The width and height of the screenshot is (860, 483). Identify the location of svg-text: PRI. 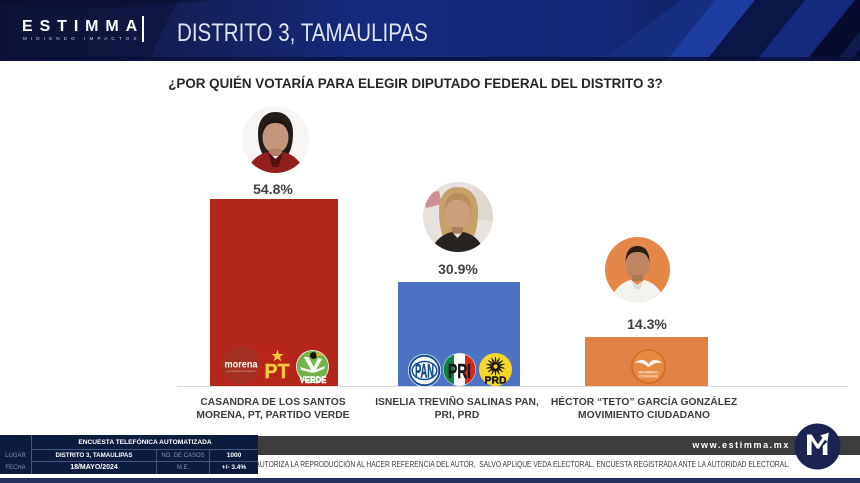
(459, 372).